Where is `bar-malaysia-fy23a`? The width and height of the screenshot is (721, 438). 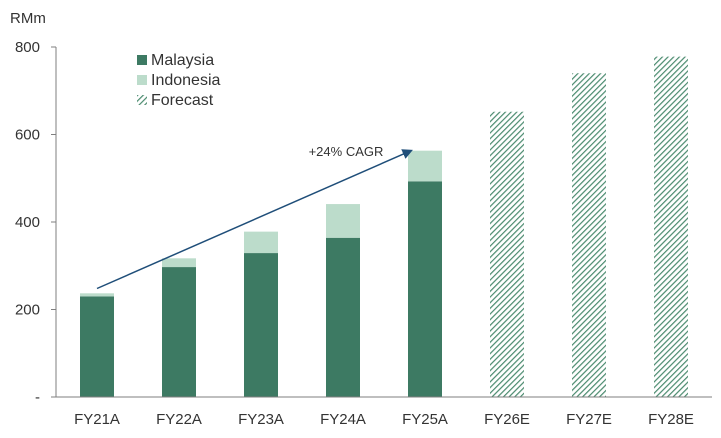
bar-malaysia-fy23a is located at coordinates (261, 325).